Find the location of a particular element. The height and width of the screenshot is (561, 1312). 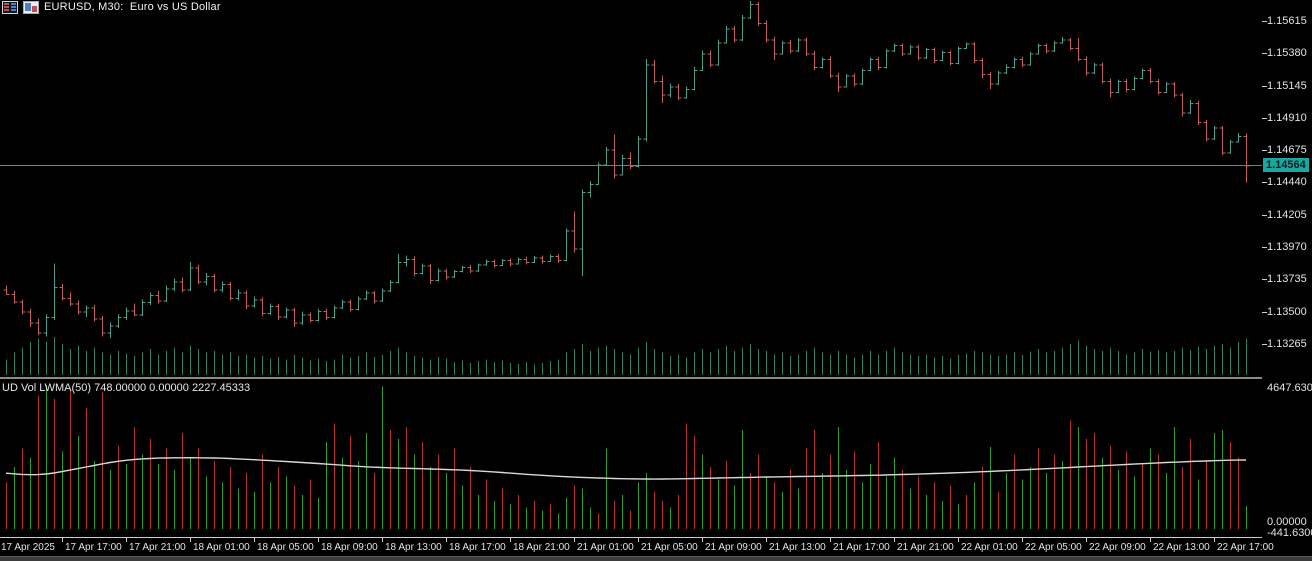

price-axis-label: 1.14675 is located at coordinates (1287, 150).